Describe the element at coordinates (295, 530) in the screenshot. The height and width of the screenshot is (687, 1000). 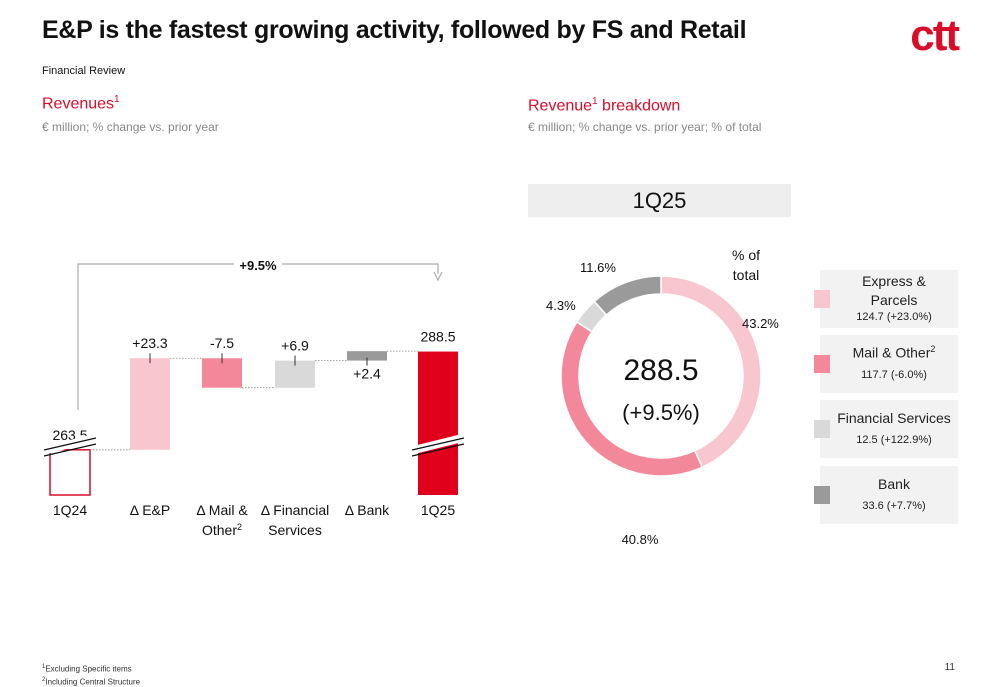
I see `waterfall-category-label: Services` at that location.